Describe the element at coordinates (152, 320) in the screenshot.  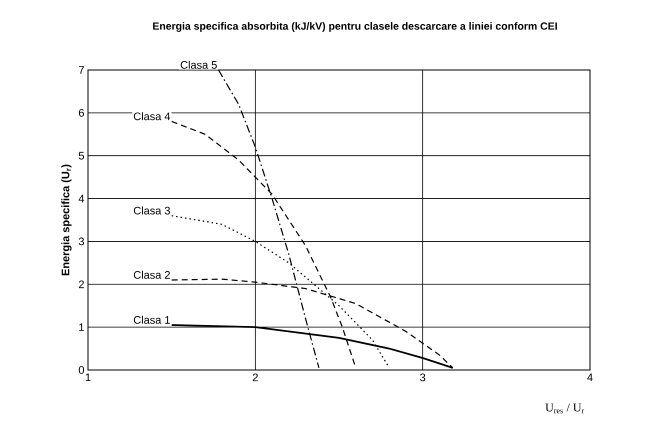
I see `series-label: Clasa 1` at that location.